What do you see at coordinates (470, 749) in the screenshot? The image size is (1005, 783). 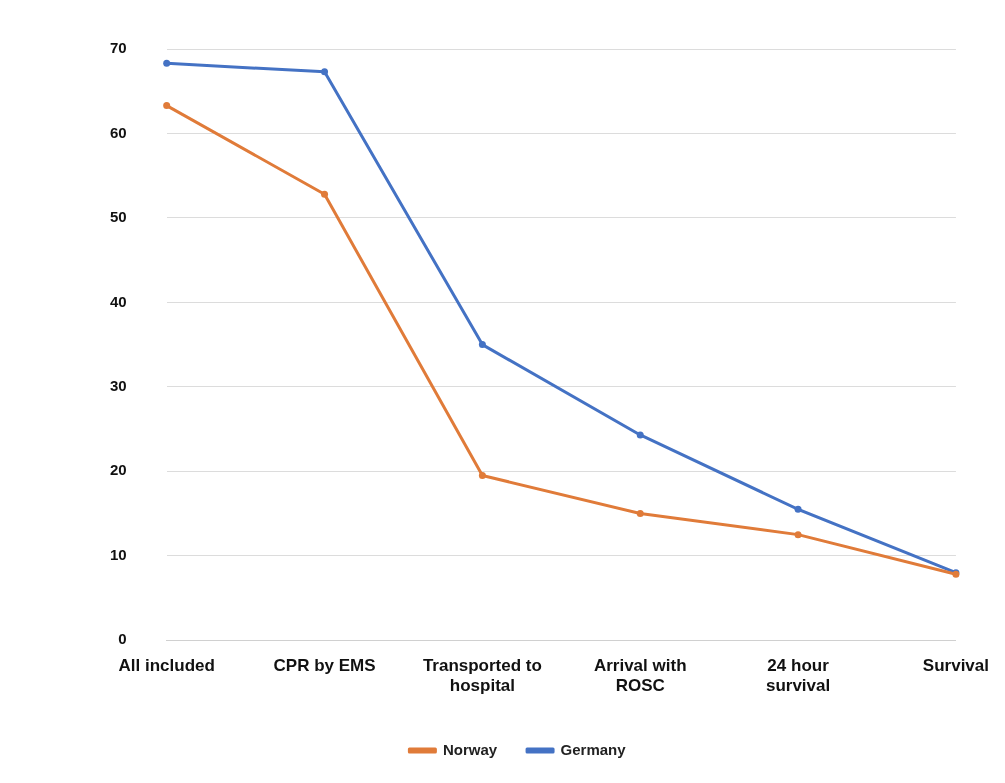 I see `legend-label: Norway` at bounding box center [470, 749].